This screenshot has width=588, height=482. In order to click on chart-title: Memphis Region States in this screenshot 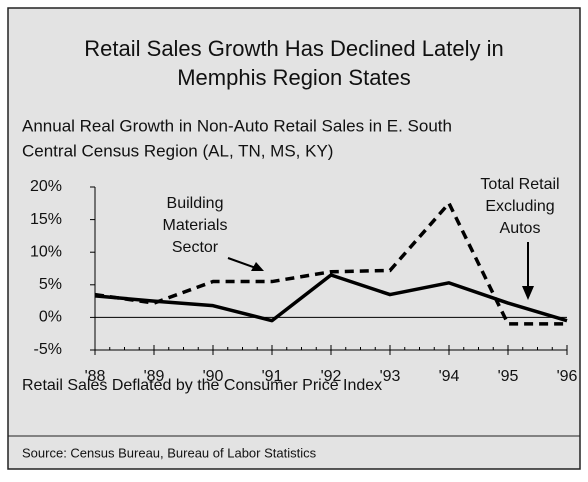, I will do `click(294, 77)`.